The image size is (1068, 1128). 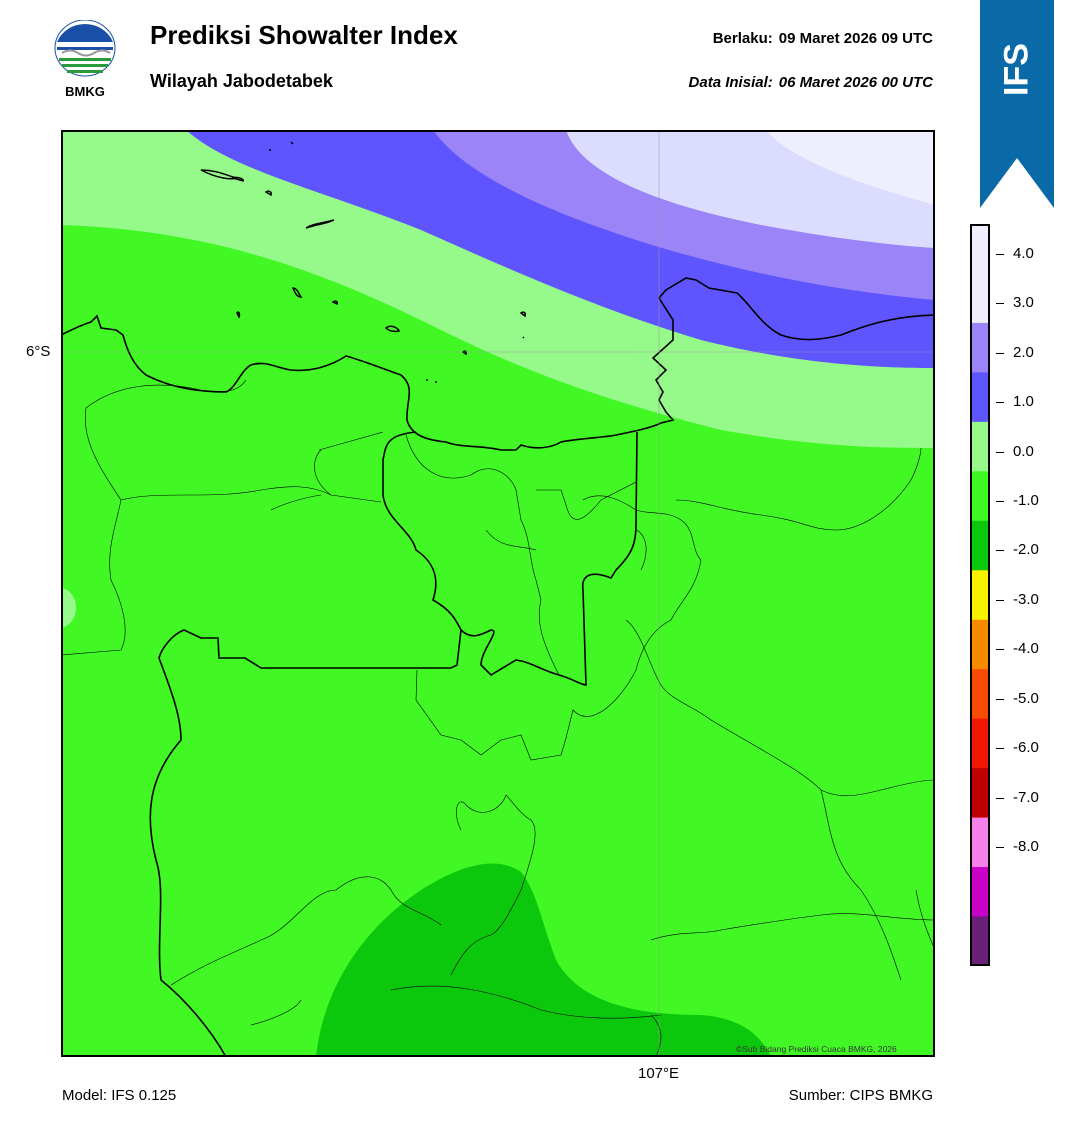 What do you see at coordinates (659, 1073) in the screenshot?
I see `longitude-label: 107°E` at bounding box center [659, 1073].